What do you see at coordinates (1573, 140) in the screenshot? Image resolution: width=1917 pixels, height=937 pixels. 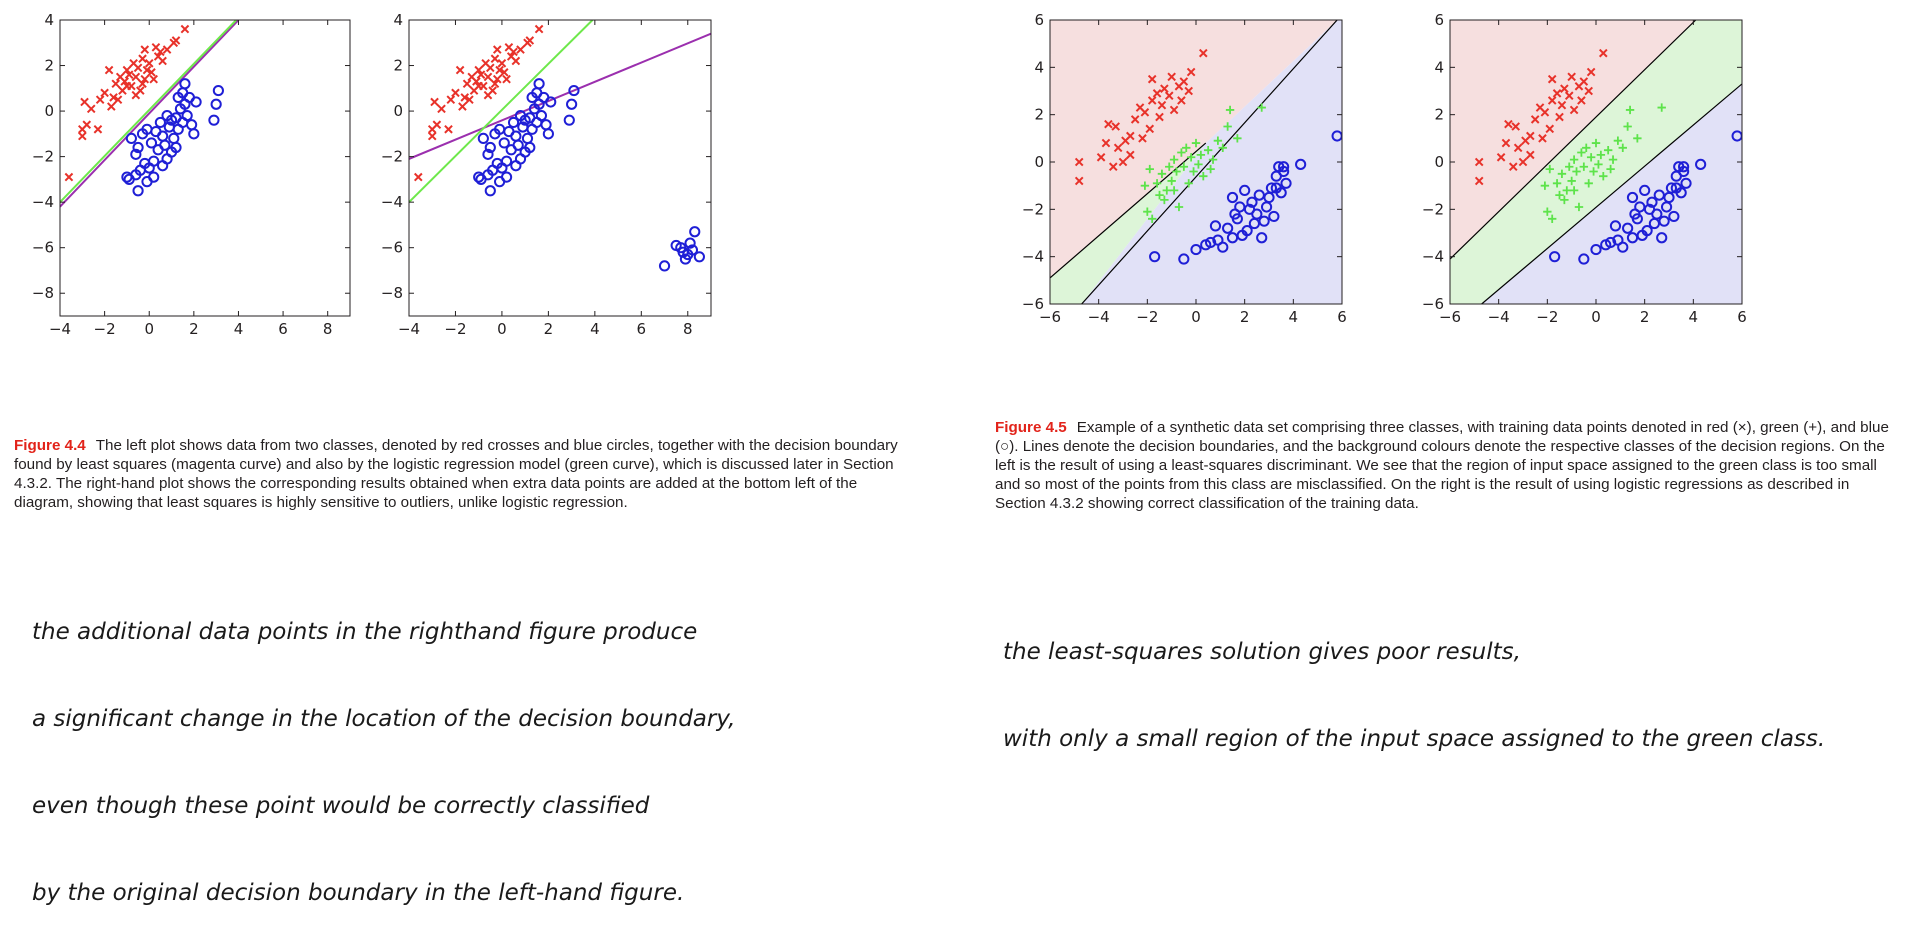 I see `decision-boundary-line` at bounding box center [1573, 140].